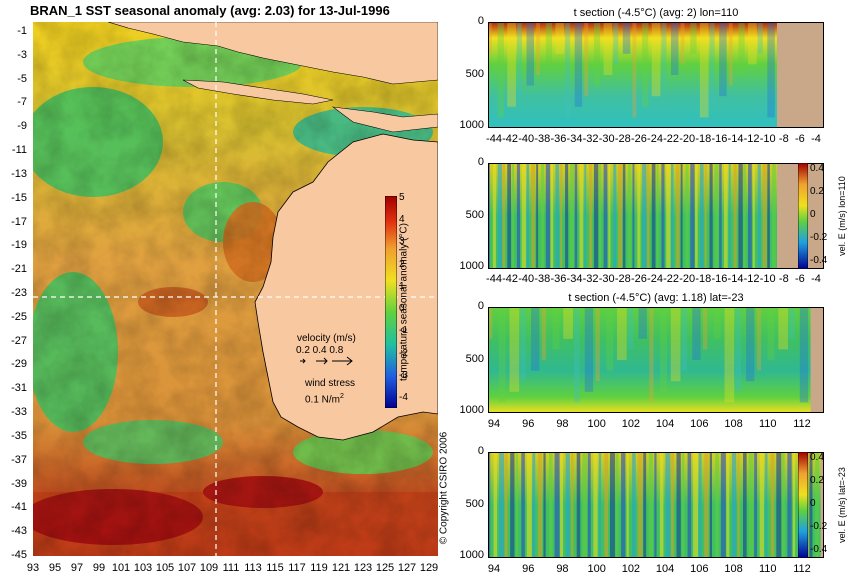 The height and width of the screenshot is (580, 850). What do you see at coordinates (699, 424) in the screenshot?
I see `section-x-tick-label: 106` at bounding box center [699, 424].